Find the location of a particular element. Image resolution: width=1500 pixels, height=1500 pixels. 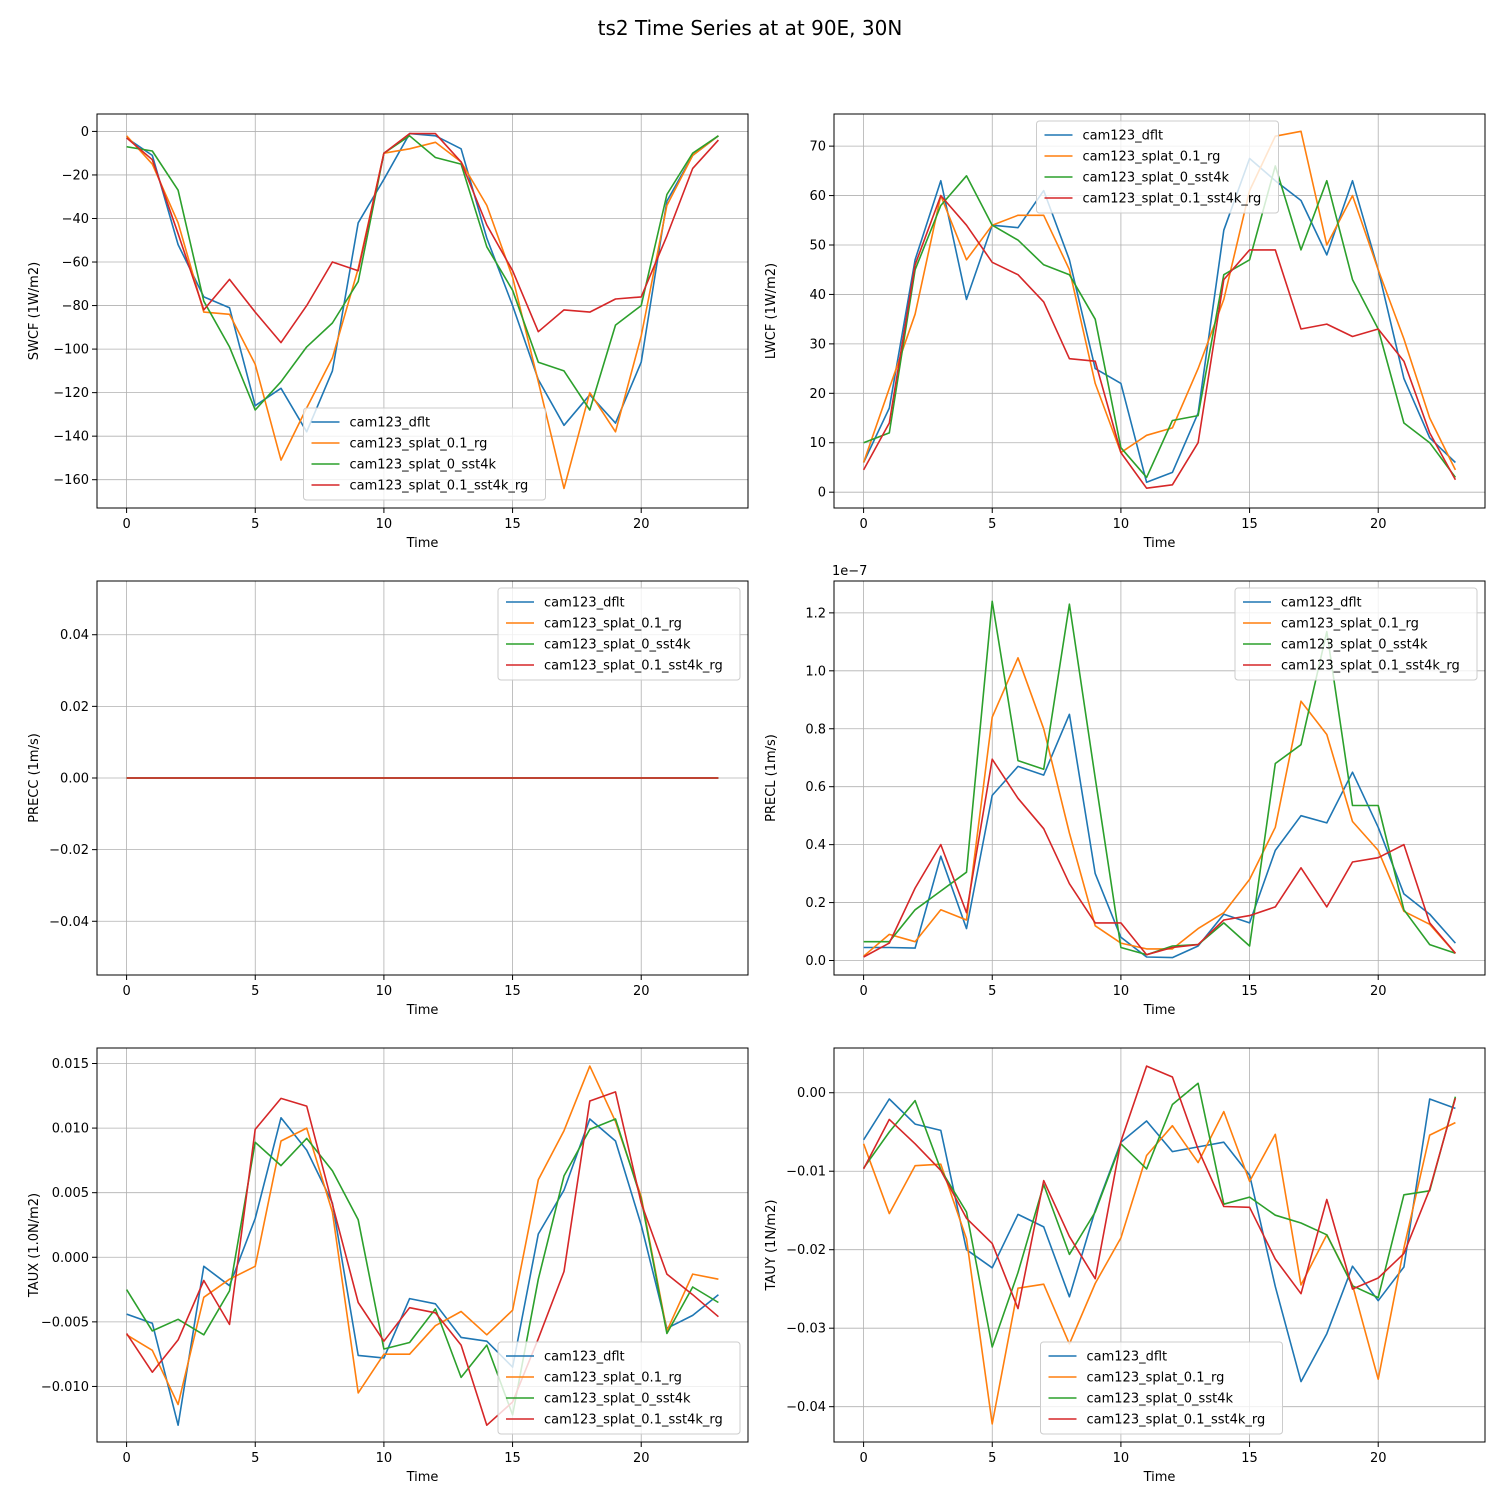

y-tick-label: −160 is located at coordinates (71, 480).